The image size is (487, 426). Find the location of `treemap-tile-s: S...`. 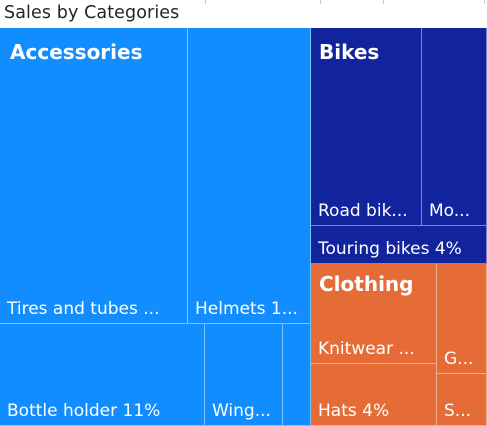

treemap-tile-s: S... is located at coordinates (462, 400).